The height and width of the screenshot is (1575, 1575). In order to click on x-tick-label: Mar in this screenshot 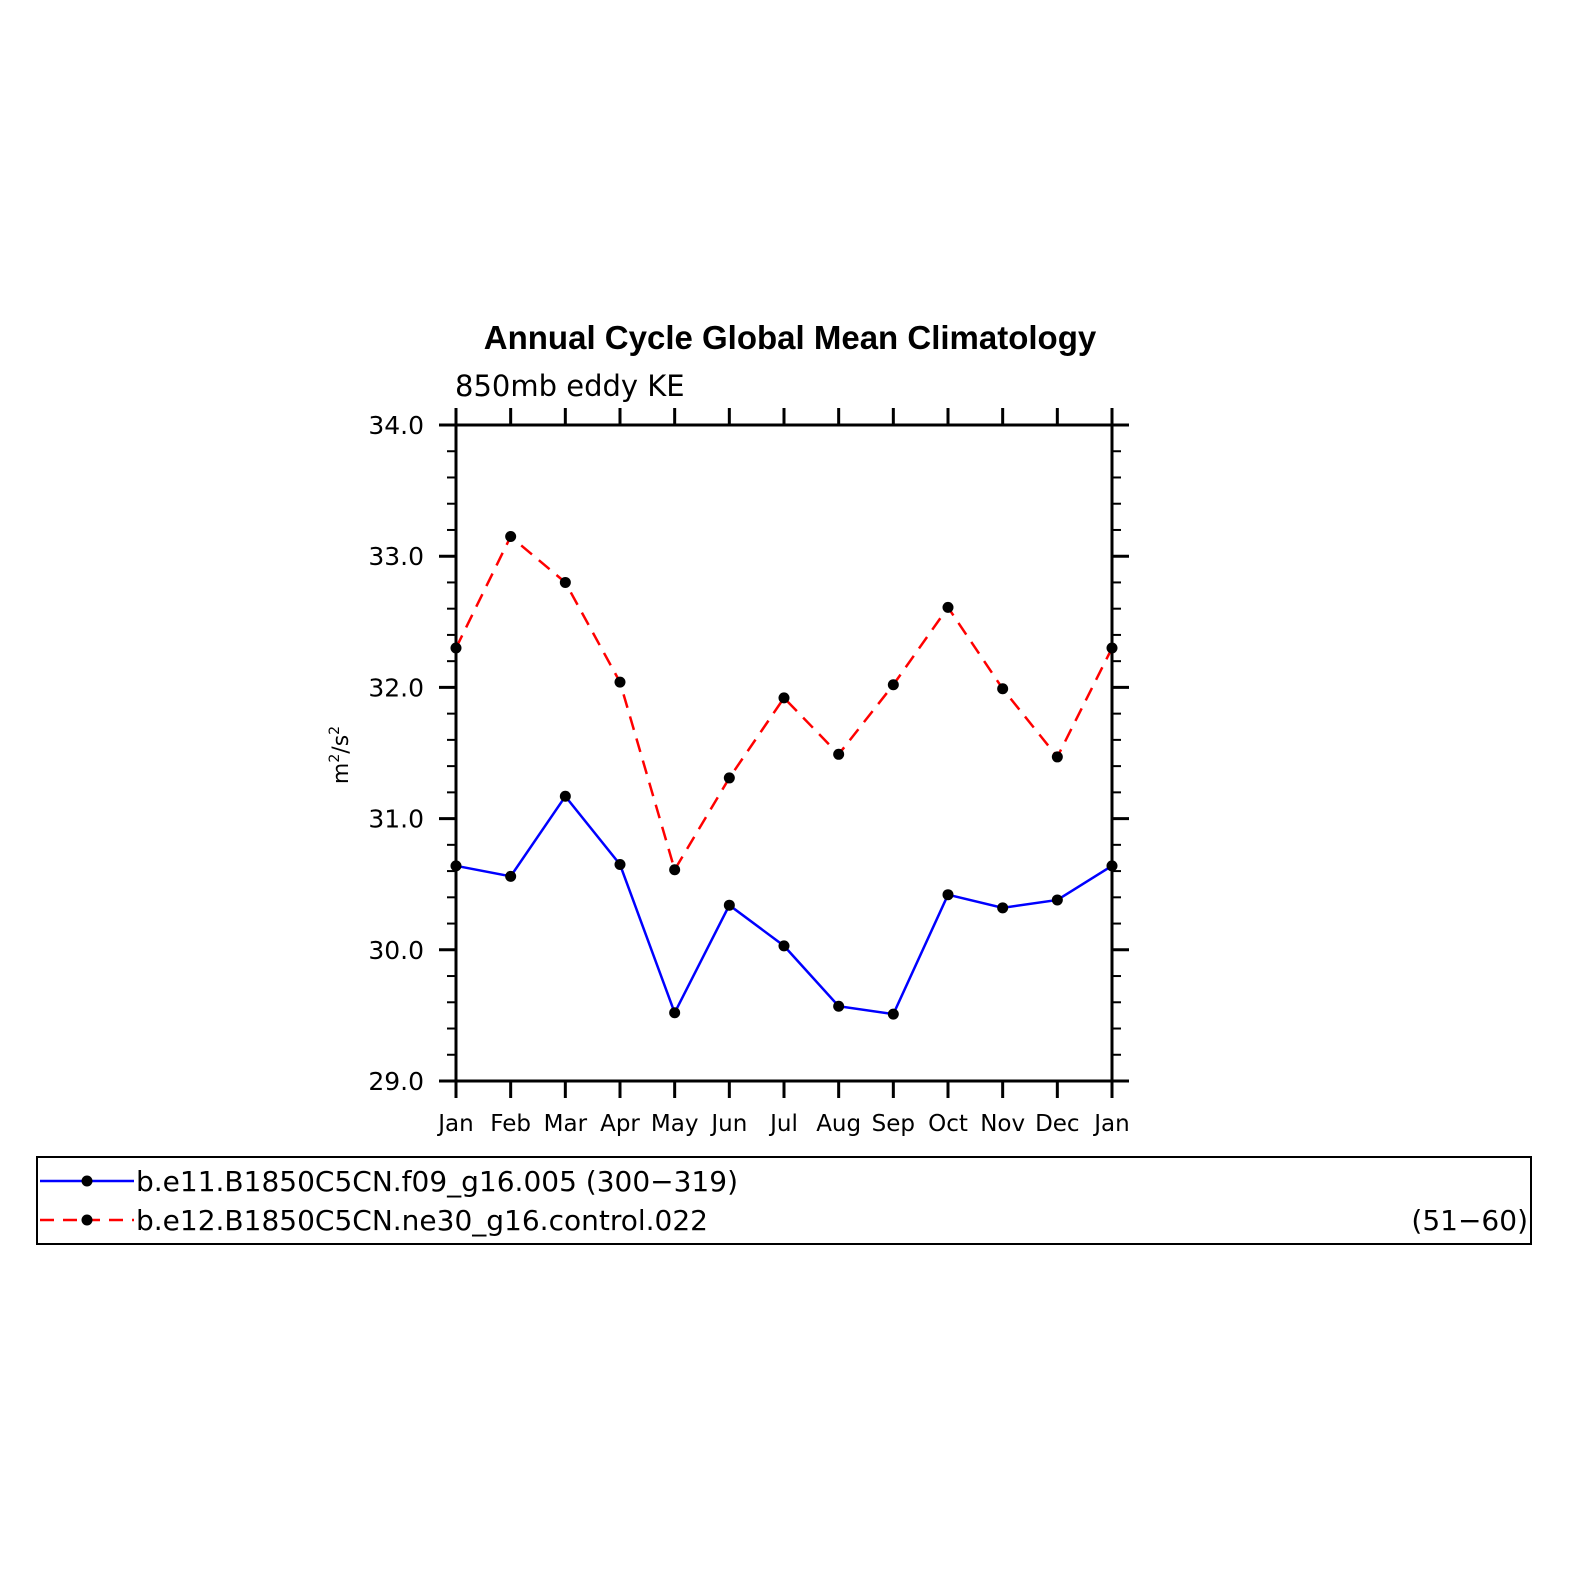, I will do `click(566, 1124)`.